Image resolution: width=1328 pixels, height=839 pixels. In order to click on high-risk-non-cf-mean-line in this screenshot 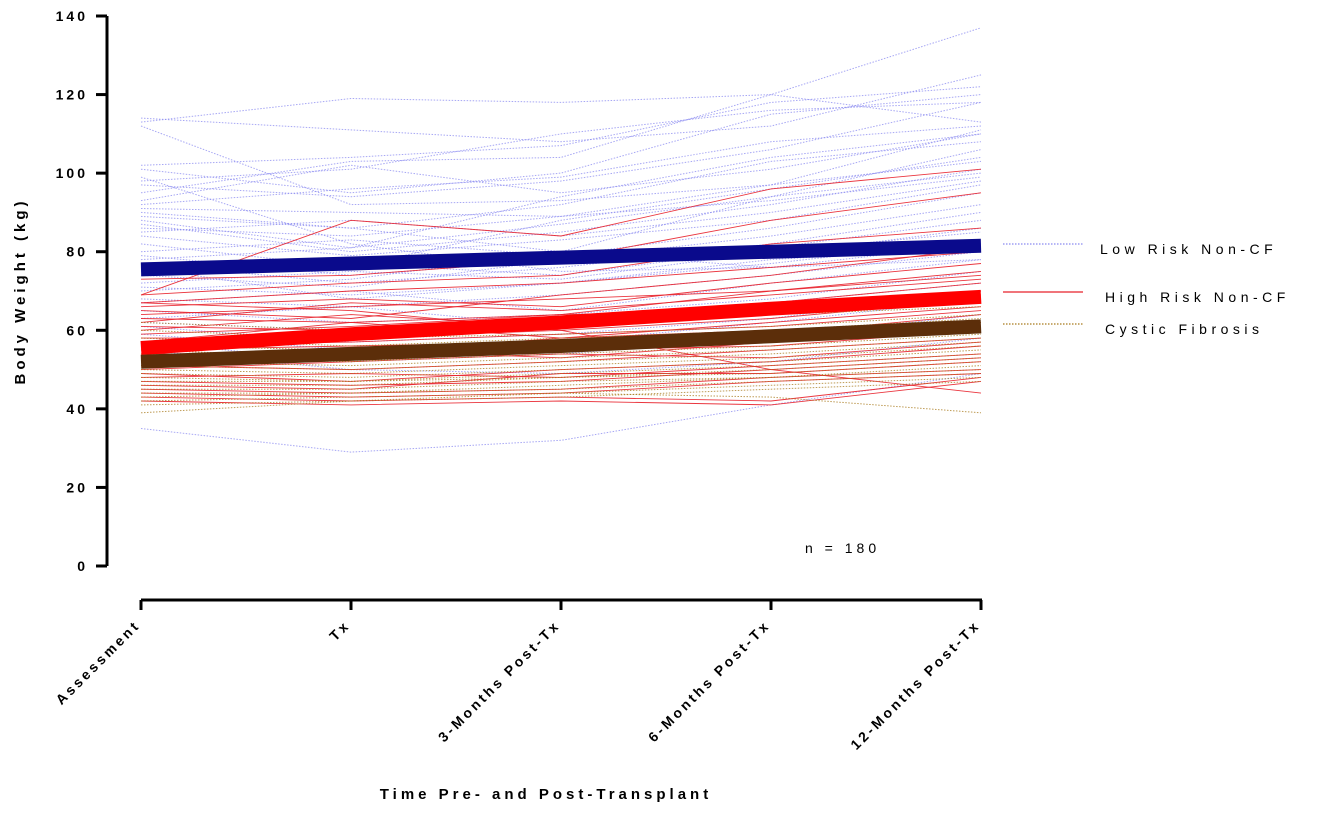, I will do `click(561, 322)`.